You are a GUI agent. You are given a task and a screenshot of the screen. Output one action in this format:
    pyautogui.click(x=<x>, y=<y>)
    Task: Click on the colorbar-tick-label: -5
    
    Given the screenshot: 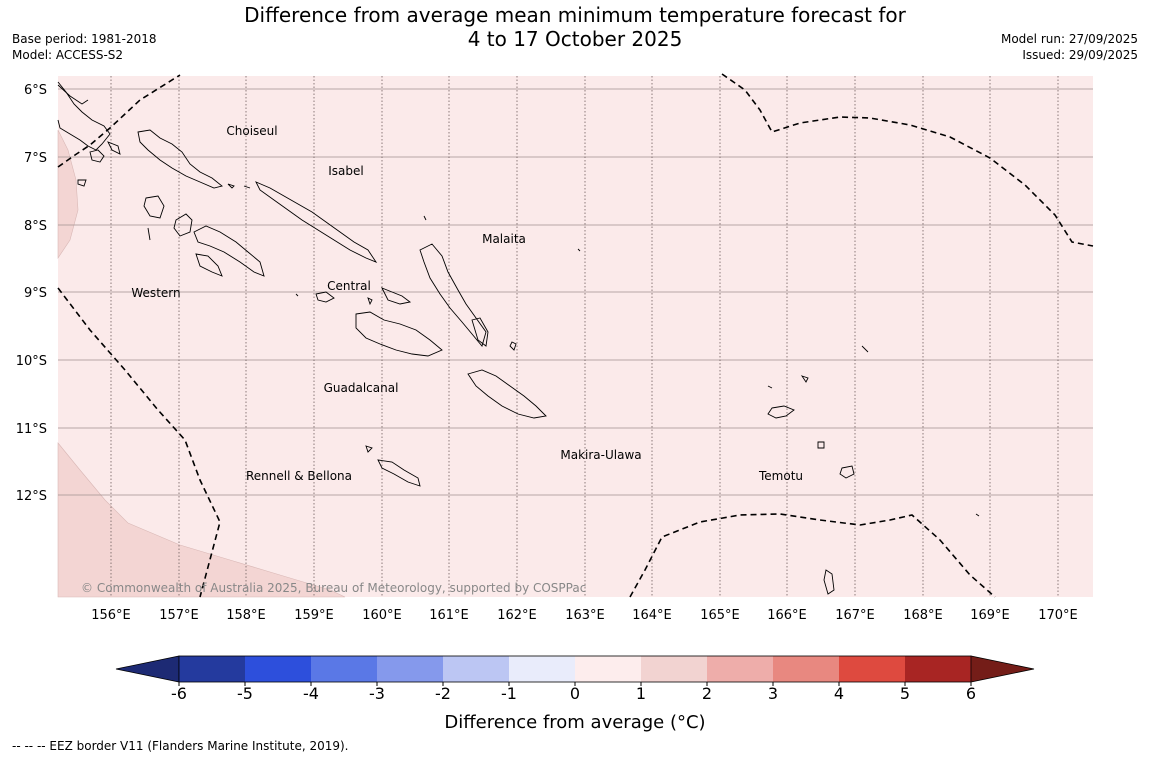 What is the action you would take?
    pyautogui.click(x=245, y=693)
    